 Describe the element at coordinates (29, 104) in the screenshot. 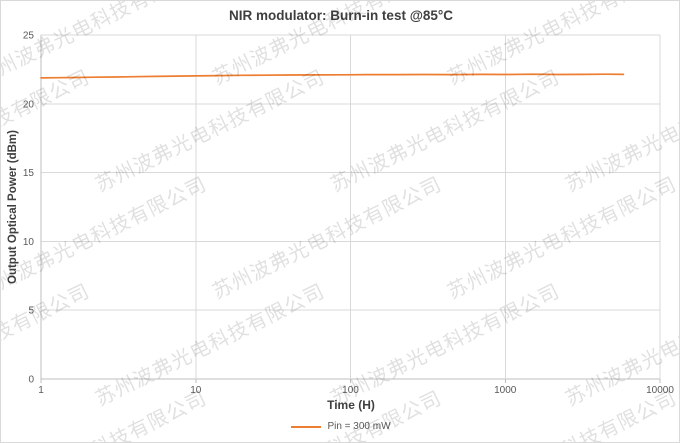

I see `y-tick-label: 20` at that location.